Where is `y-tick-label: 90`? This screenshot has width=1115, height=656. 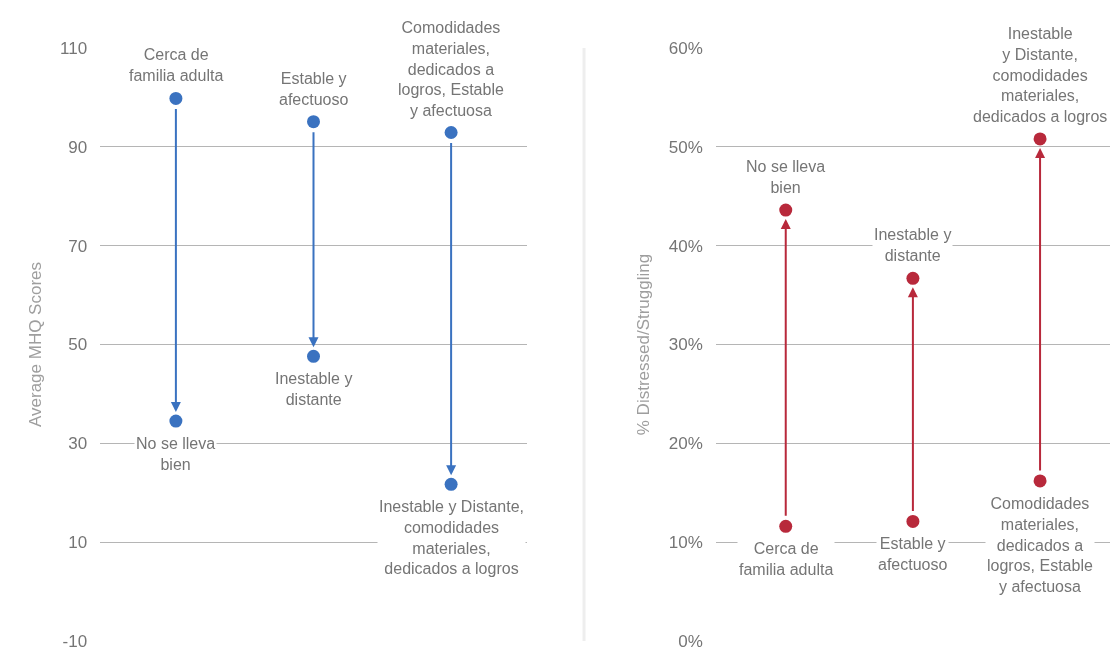 y-tick-label: 90 is located at coordinates (78, 147).